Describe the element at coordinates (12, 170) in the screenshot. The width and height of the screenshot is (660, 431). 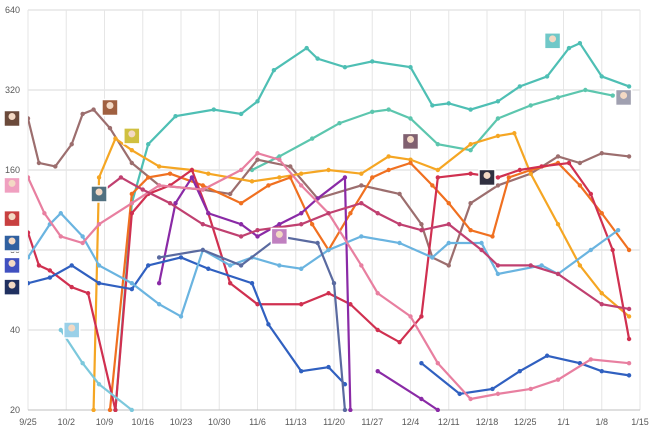
I see `y-tick-label: 160` at that location.